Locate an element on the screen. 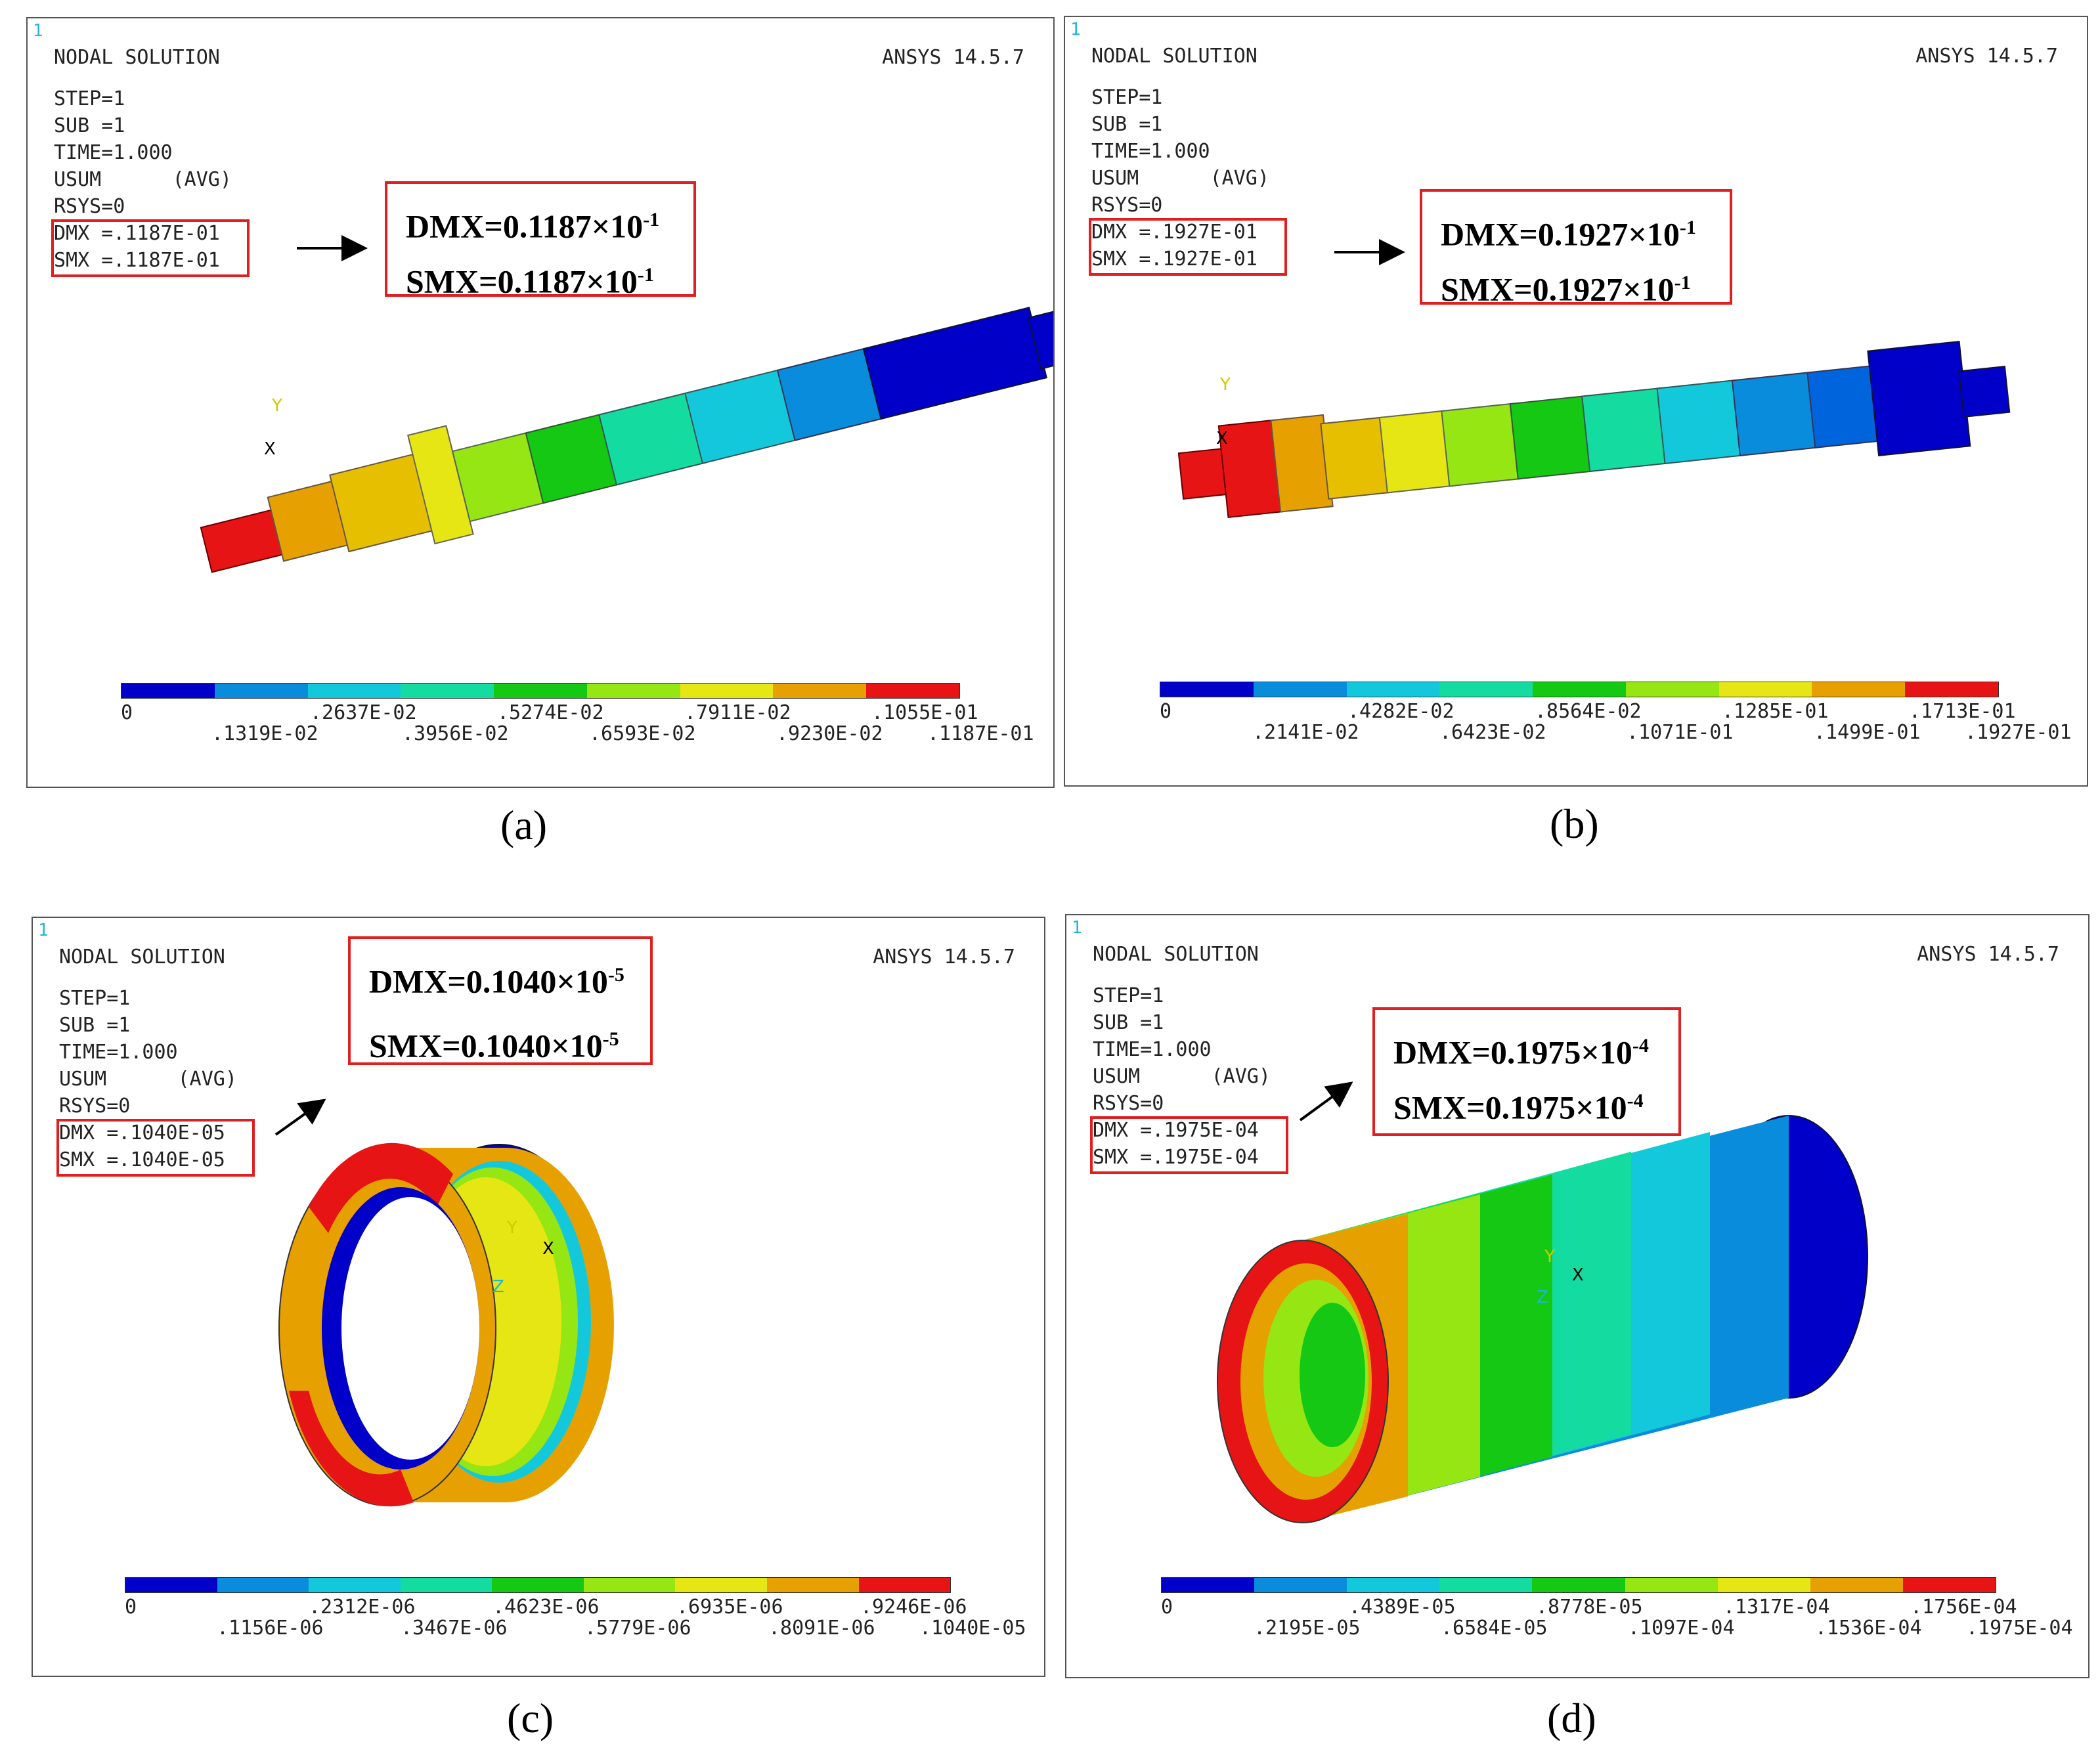 This screenshot has width=2100, height=1763. sleeve-body is located at coordinates (1542, 1319).